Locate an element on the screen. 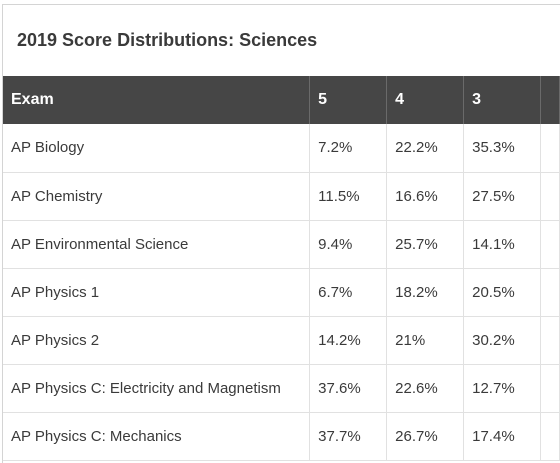  score-5-cell: 7.2% is located at coordinates (348, 148).